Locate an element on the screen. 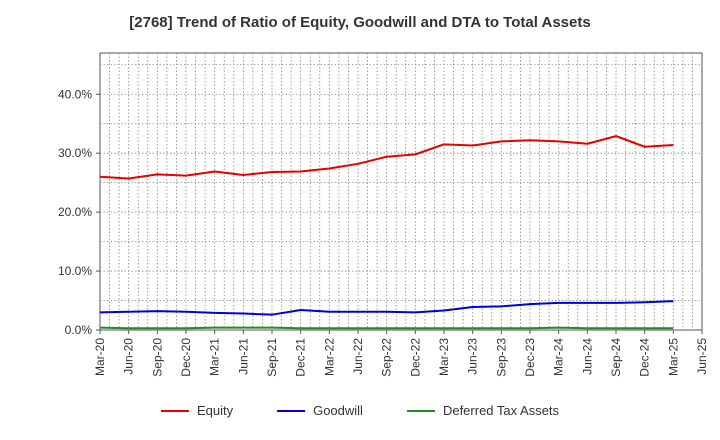 The width and height of the screenshot is (720, 440). y-tick-label: 10.0% is located at coordinates (75, 271).